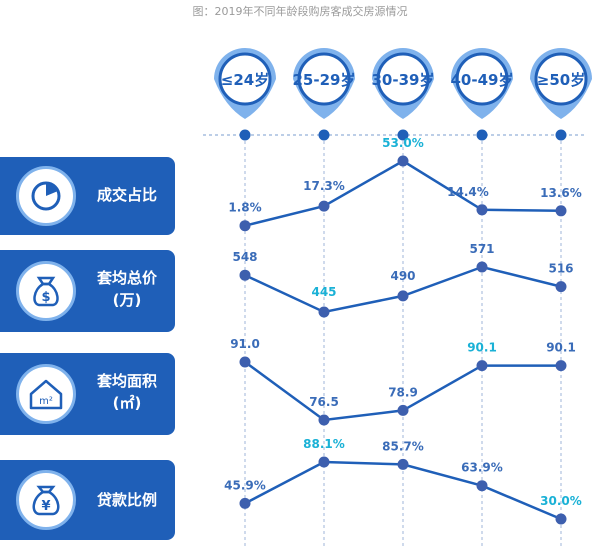 The width and height of the screenshot is (600, 551). Describe the element at coordinates (403, 392) in the screenshot. I see `data-label: 78.9` at that location.